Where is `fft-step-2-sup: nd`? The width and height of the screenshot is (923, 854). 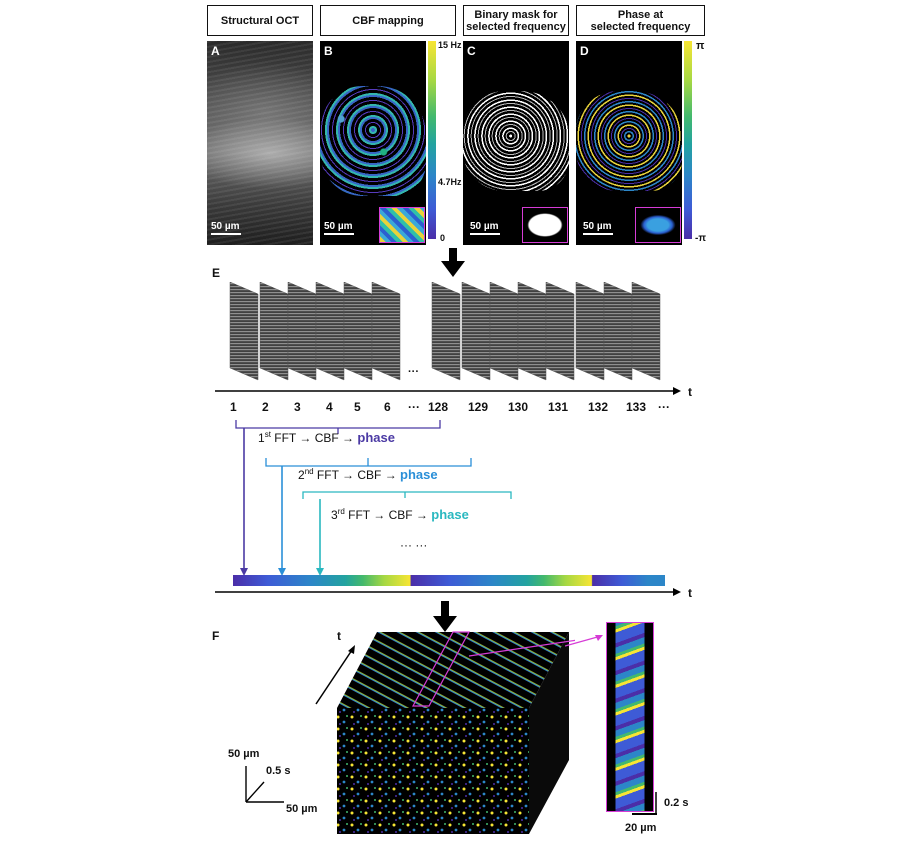
fft-step-2-sup: nd is located at coordinates (309, 471).